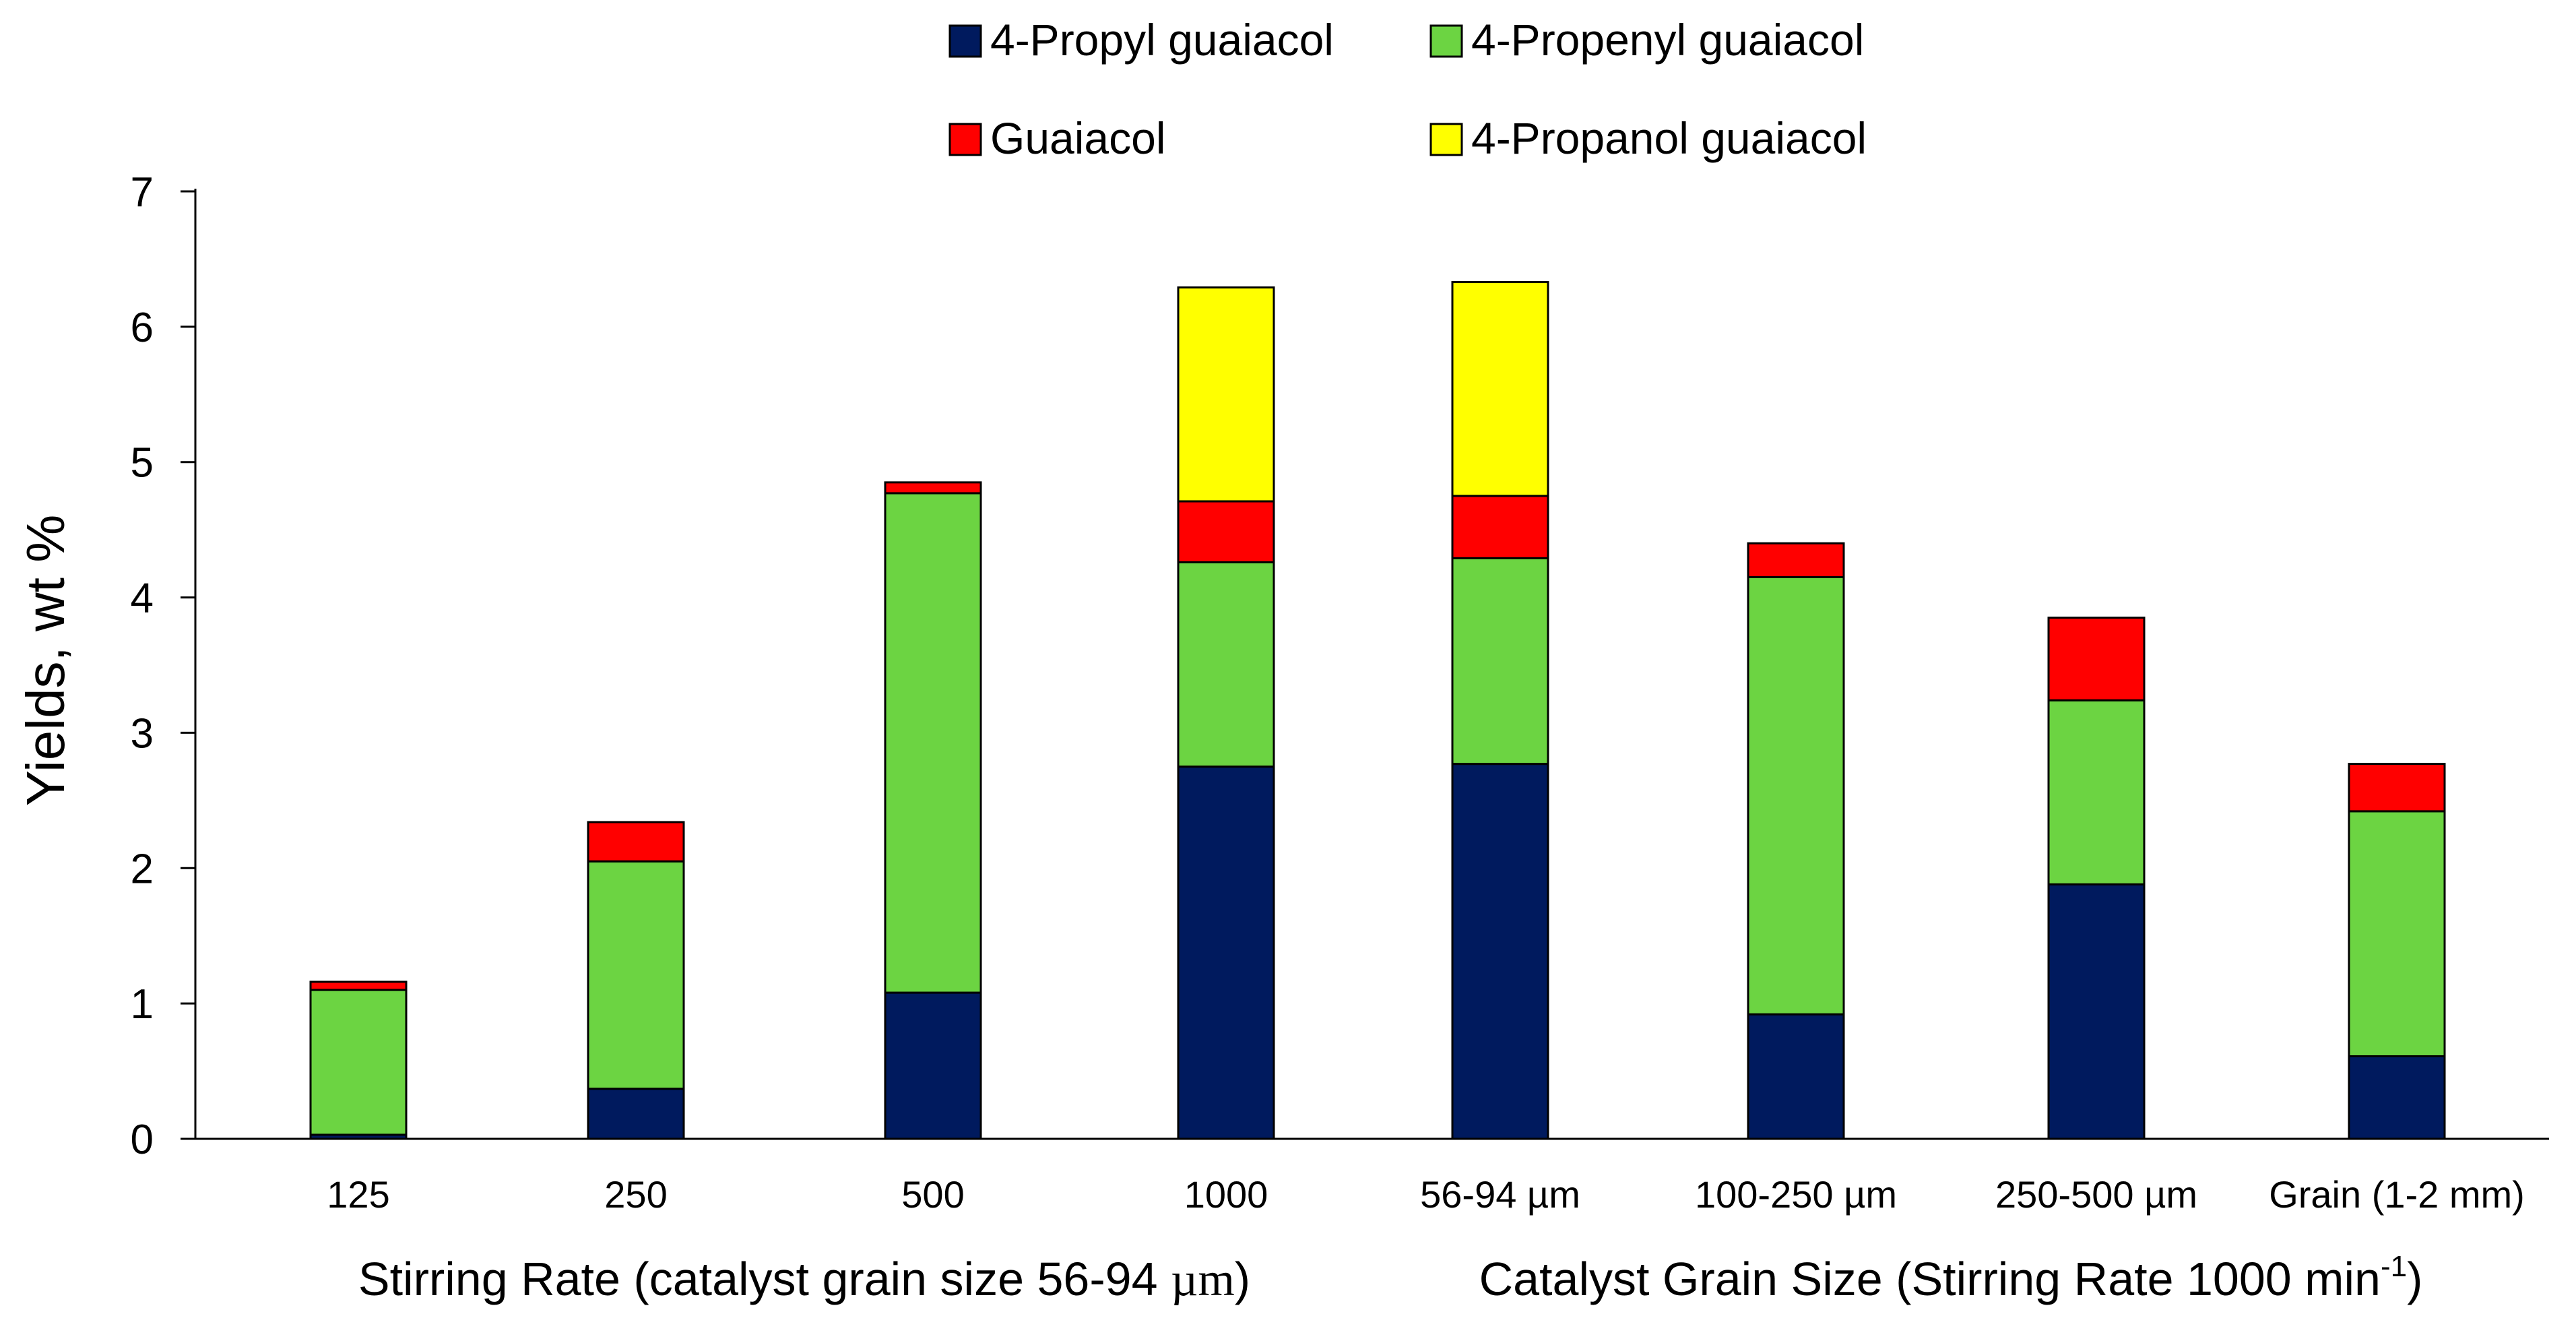 Image resolution: width=2576 pixels, height=1343 pixels. Describe the element at coordinates (143, 192) in the screenshot. I see `y-tick-label: 7` at that location.